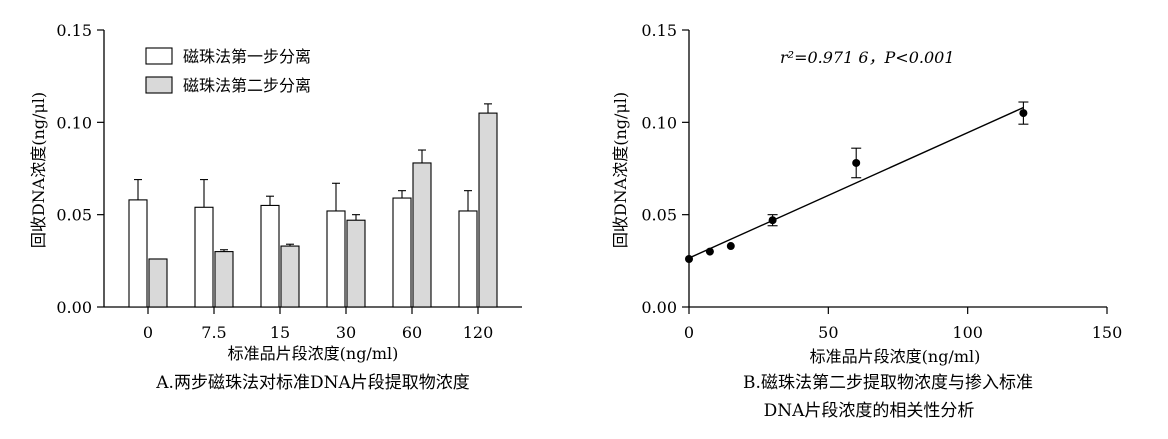 The height and width of the screenshot is (439, 1168). What do you see at coordinates (828, 332) in the screenshot?
I see `x-tick-label: 50` at bounding box center [828, 332].